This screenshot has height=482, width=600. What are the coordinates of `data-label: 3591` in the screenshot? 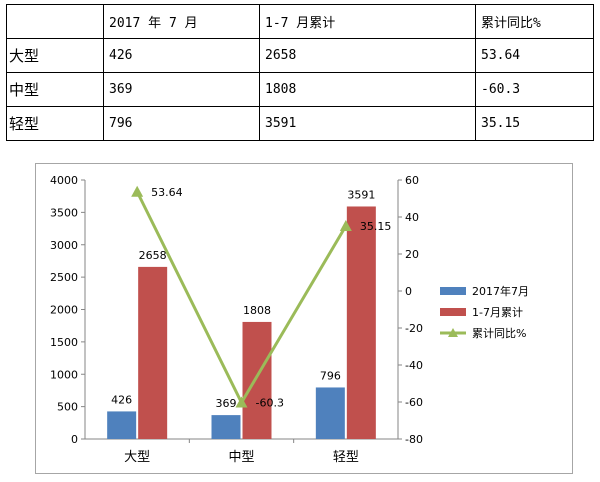 It's located at (361, 194).